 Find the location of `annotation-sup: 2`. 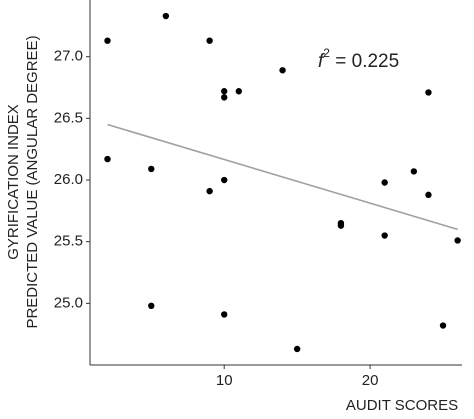

annotation-sup: 2 is located at coordinates (326, 53).